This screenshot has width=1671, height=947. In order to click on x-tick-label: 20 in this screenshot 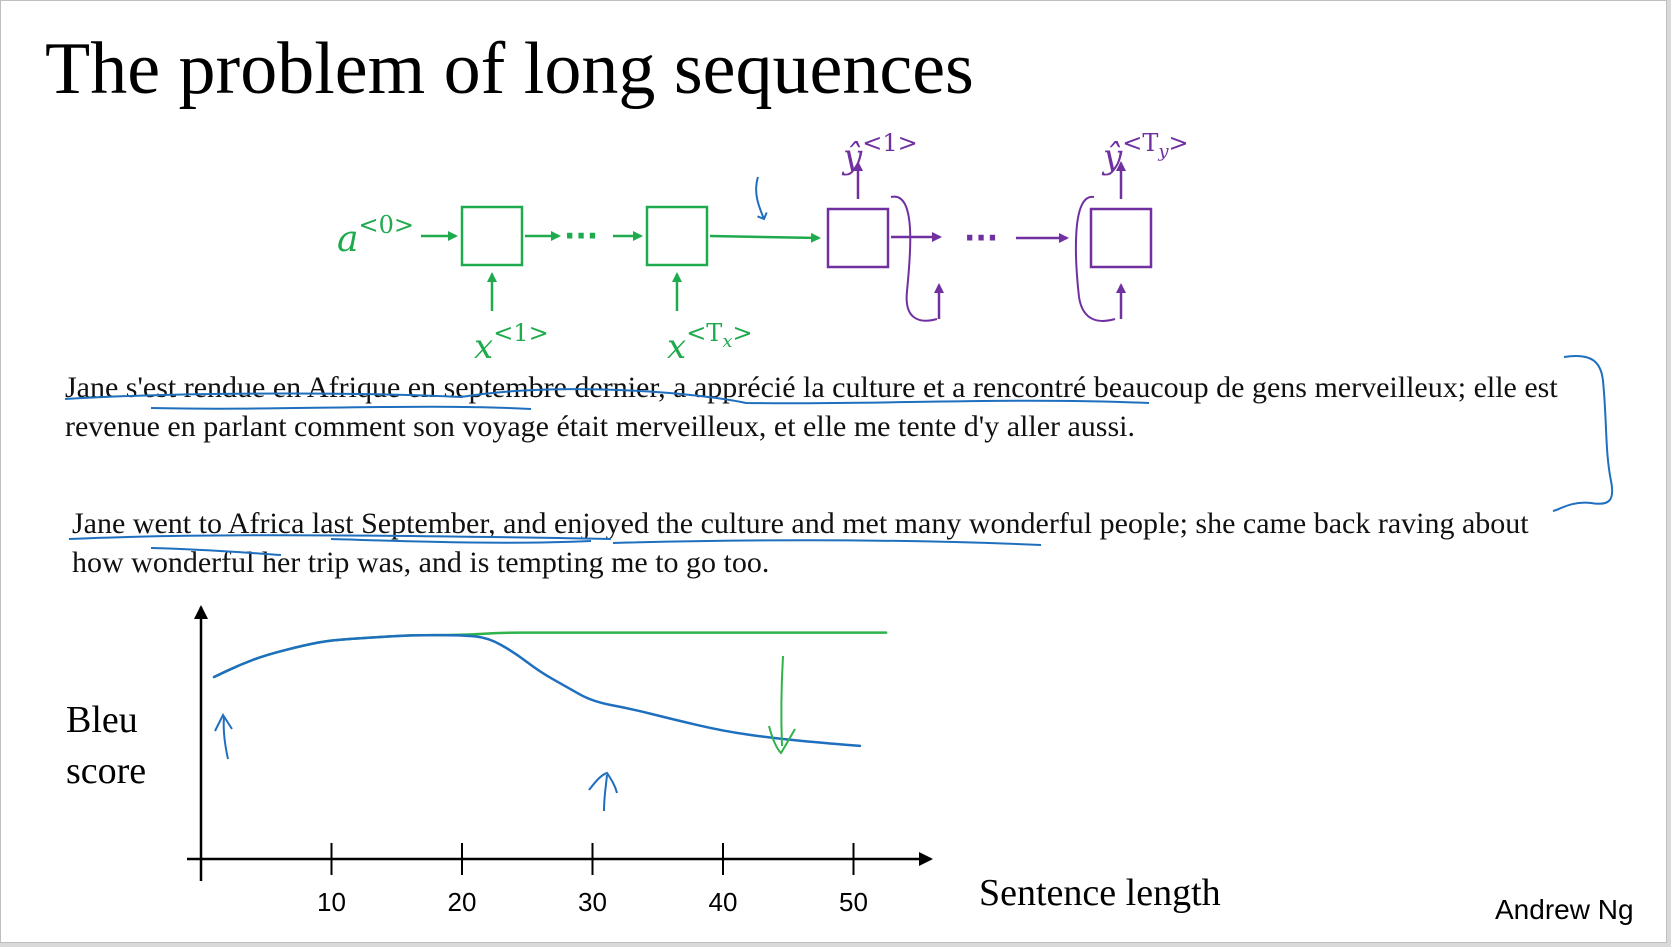, I will do `click(462, 902)`.